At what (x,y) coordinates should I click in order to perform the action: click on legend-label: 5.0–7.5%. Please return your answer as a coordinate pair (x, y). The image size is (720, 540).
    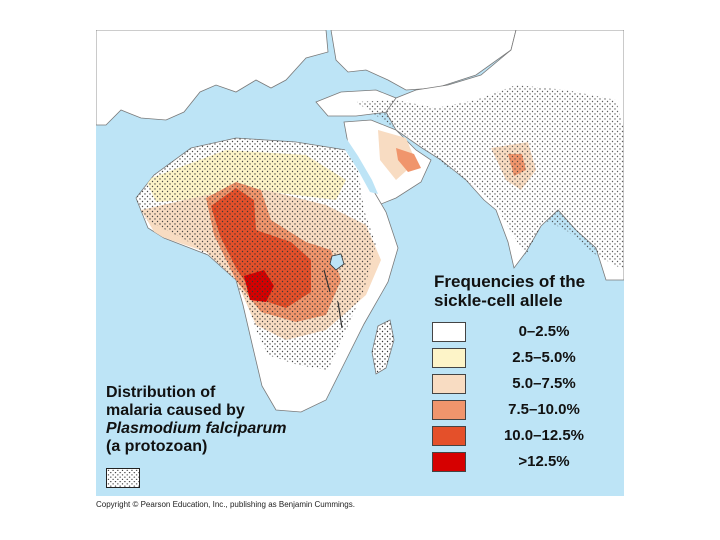
    Looking at the image, I should click on (544, 383).